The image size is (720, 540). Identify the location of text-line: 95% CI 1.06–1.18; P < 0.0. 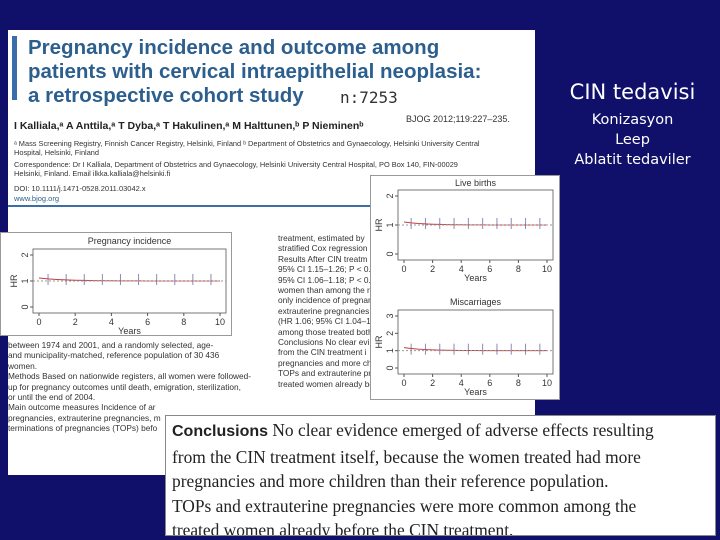
(327, 279).